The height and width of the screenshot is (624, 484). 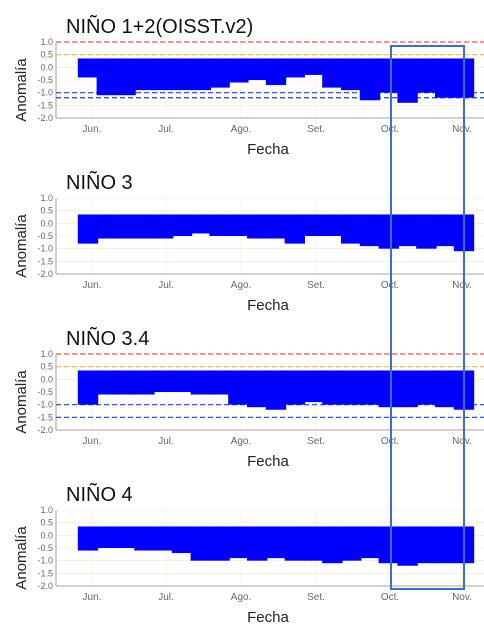 What do you see at coordinates (159, 26) in the screenshot?
I see `chart-title: NIÑO 1+2(OISST.v2)` at bounding box center [159, 26].